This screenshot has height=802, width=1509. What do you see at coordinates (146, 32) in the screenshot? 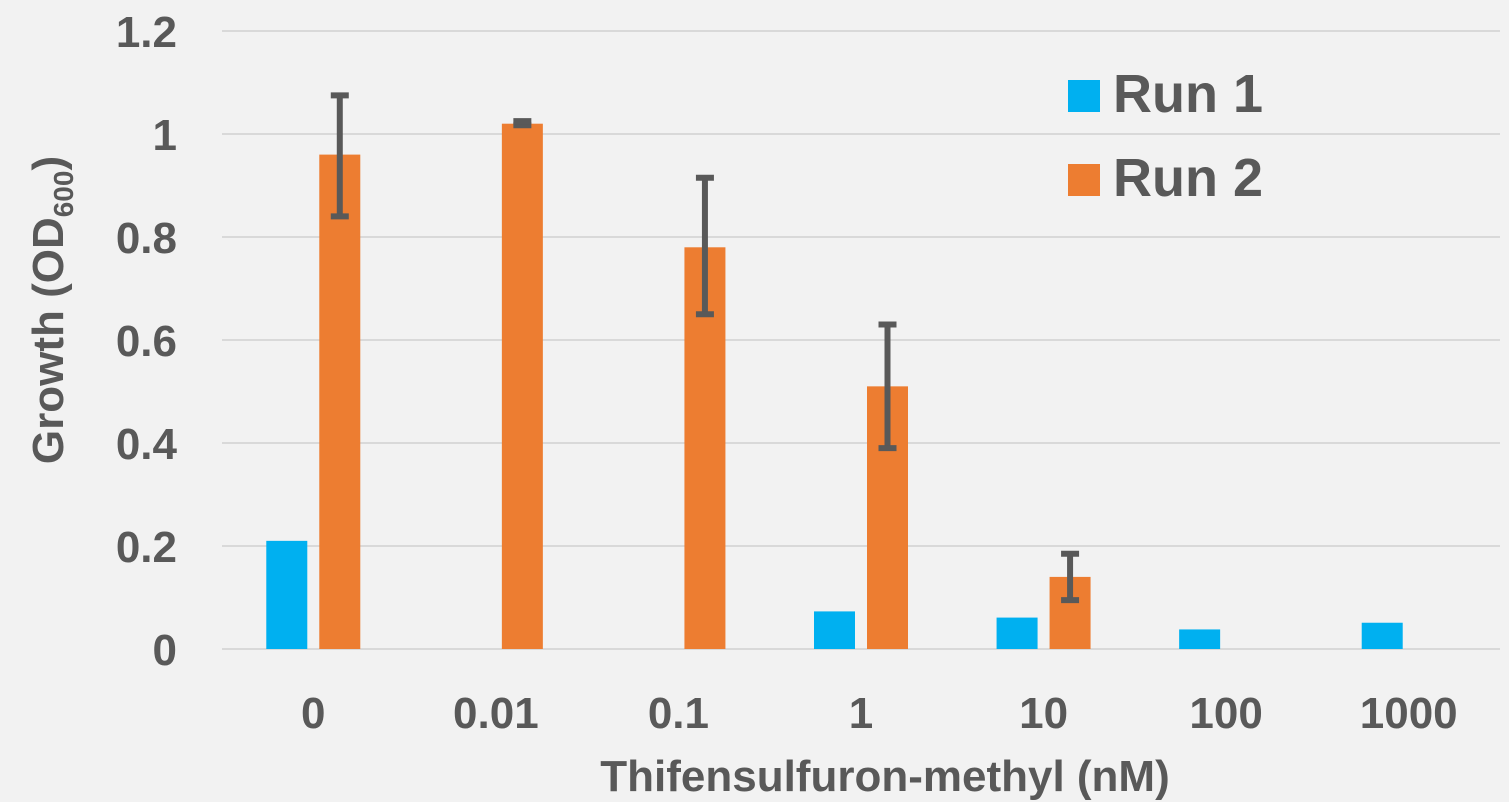
I see `y-tick-label: 1.2` at bounding box center [146, 32].